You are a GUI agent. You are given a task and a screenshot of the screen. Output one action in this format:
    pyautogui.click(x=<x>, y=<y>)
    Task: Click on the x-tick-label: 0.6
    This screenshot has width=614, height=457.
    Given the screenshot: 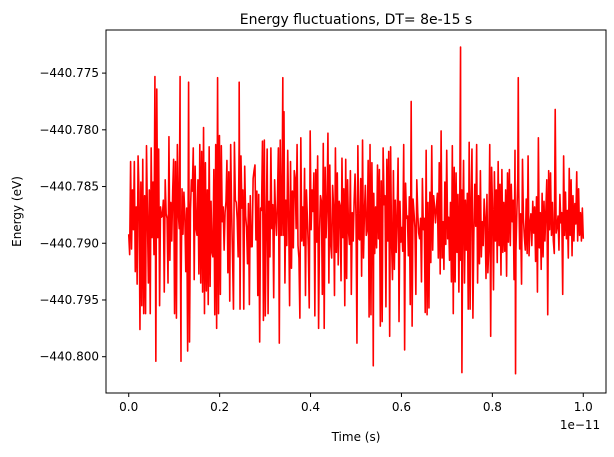 What is the action you would take?
    pyautogui.click(x=401, y=407)
    